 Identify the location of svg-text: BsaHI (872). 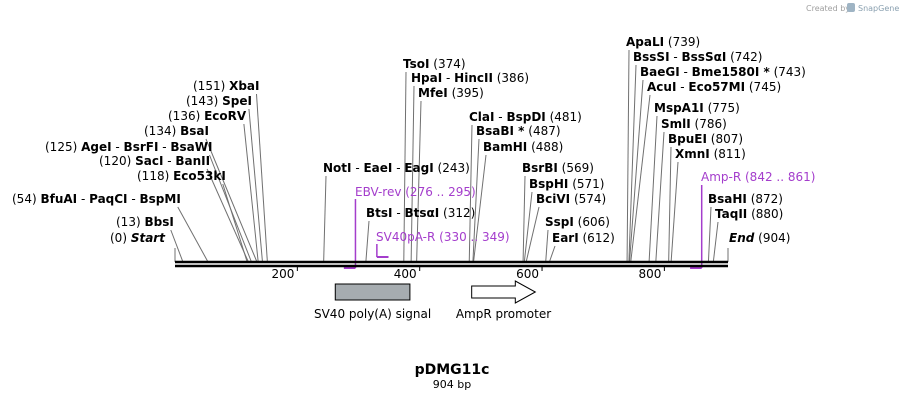
(745, 199).